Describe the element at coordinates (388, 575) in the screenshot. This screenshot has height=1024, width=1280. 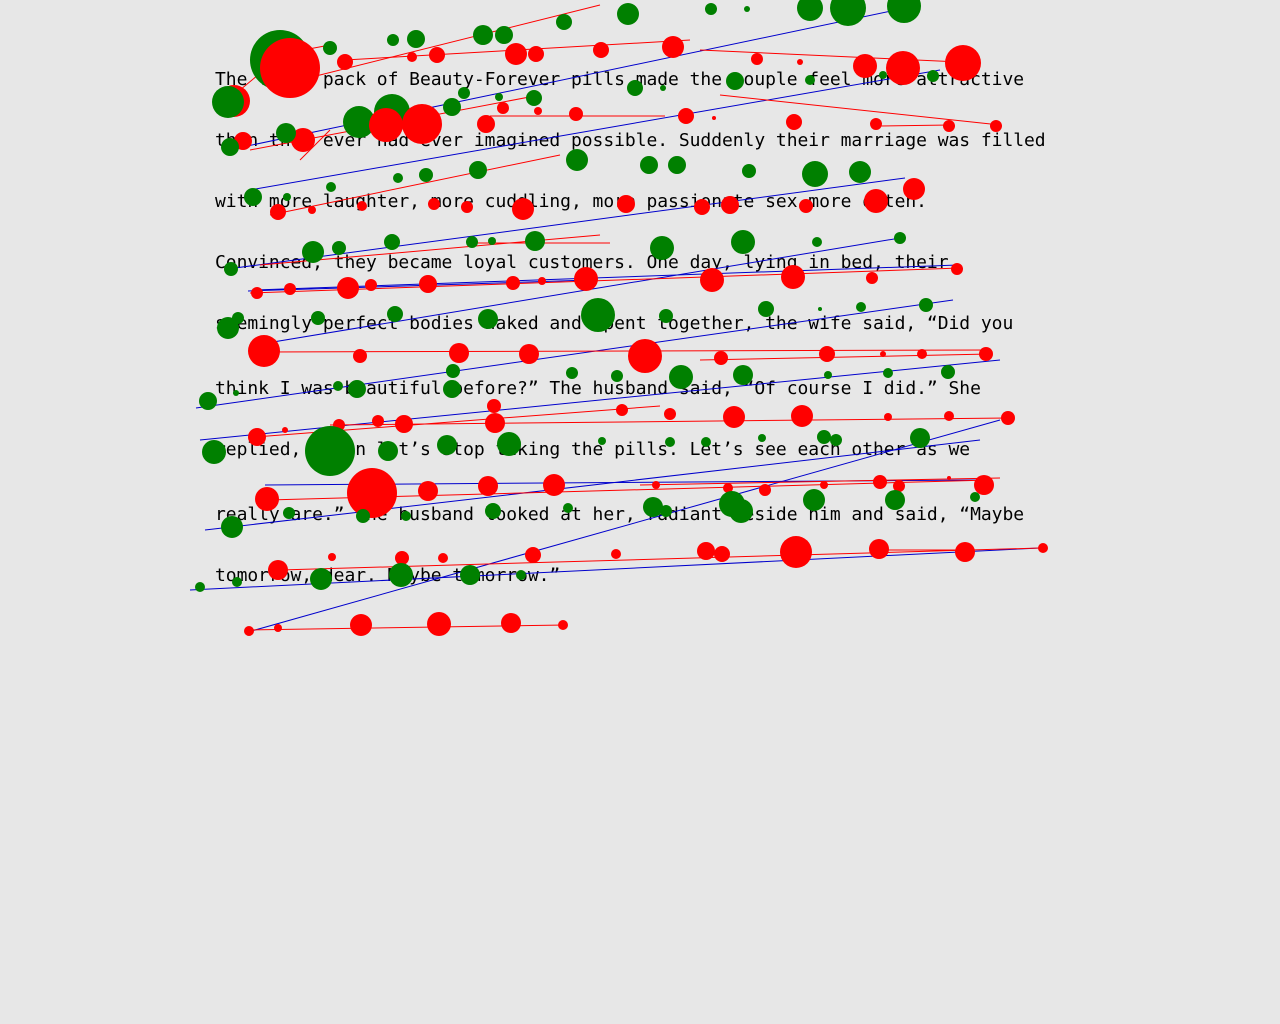
I see `text-line-9: tomorrow, dear. Maybe tomorrow.”` at that location.